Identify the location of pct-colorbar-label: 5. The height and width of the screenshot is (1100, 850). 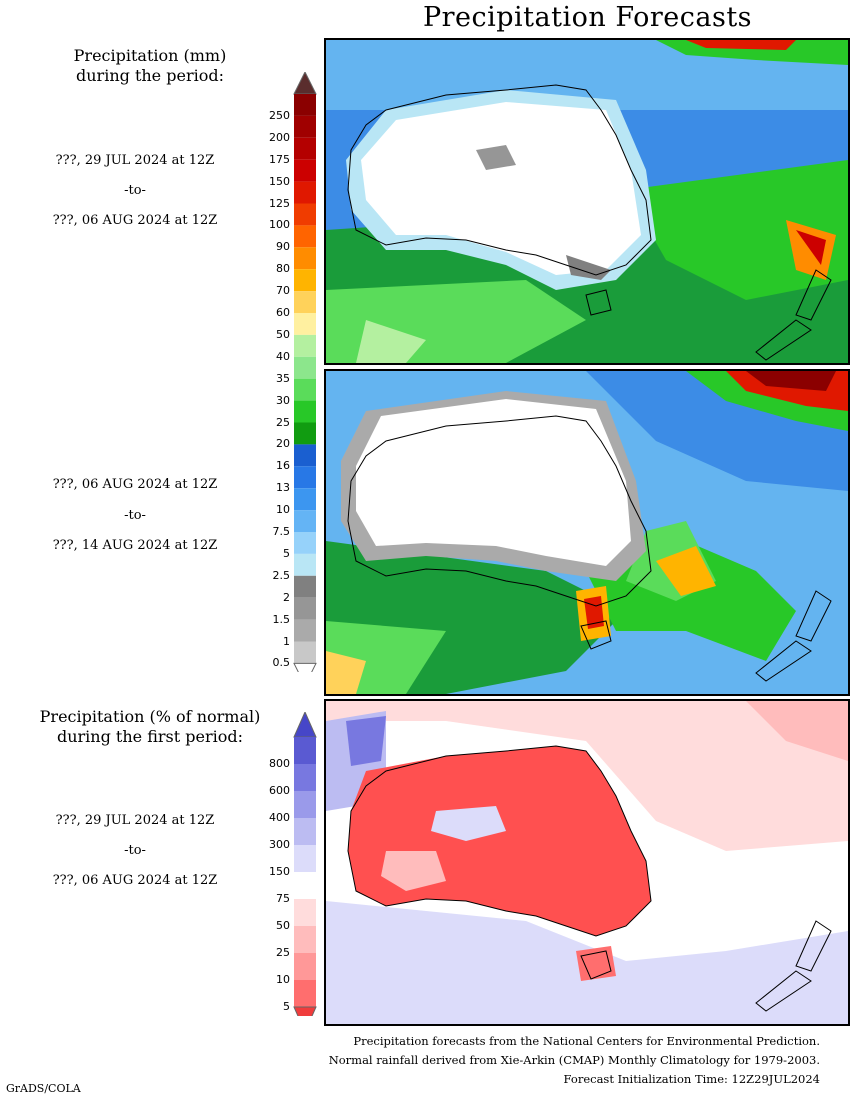
(286, 1006).